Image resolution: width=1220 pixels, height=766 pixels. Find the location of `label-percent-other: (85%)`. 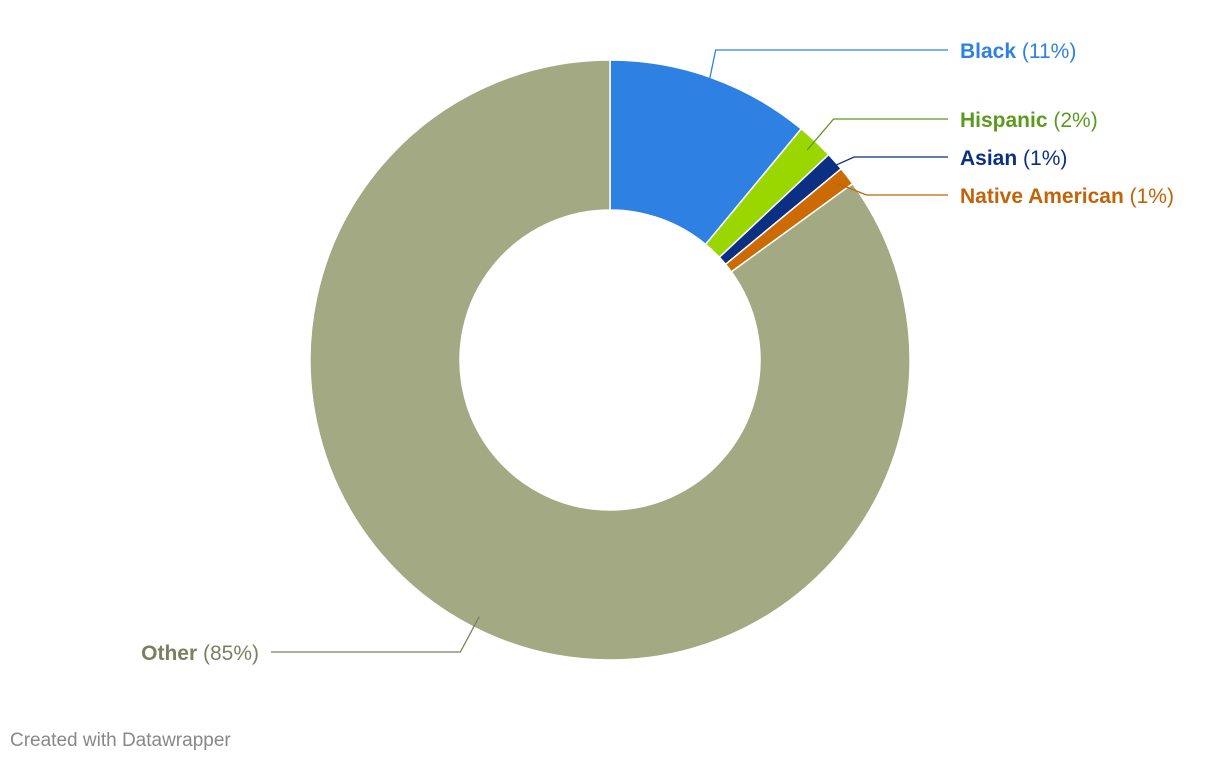

label-percent-other: (85%) is located at coordinates (228, 653).